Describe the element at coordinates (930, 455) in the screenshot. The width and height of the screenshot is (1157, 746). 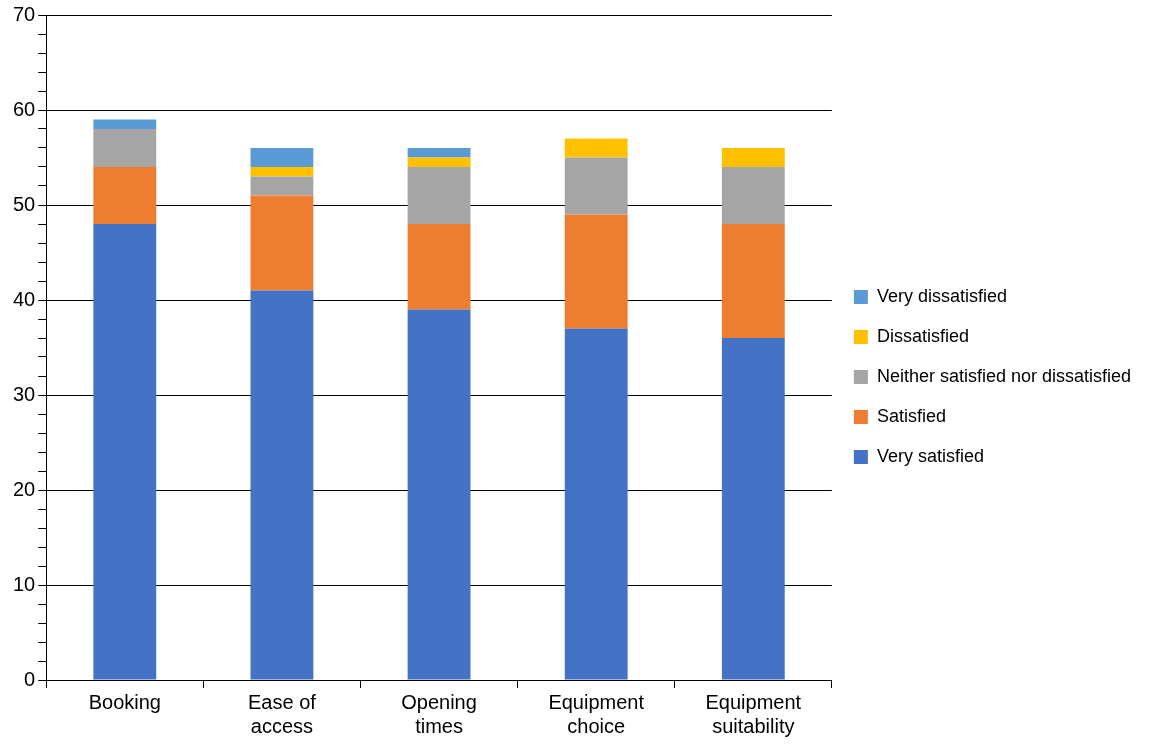
I see `legend-label: Very satisfied` at that location.